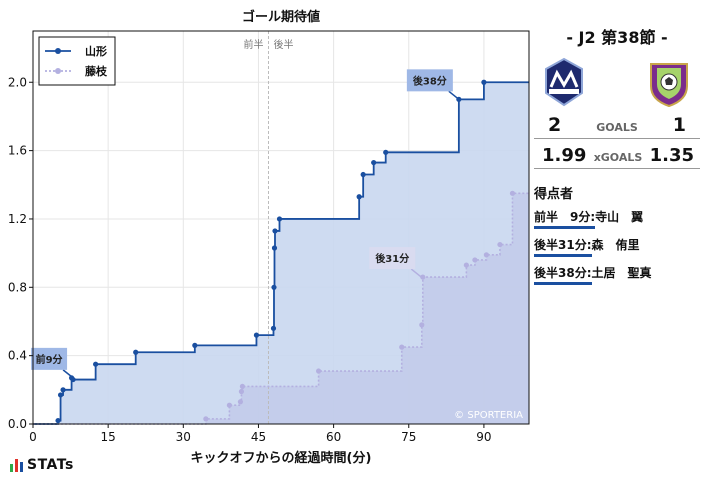 The width and height of the screenshot is (707, 479). I want to click on legend-box, so click(77, 61).